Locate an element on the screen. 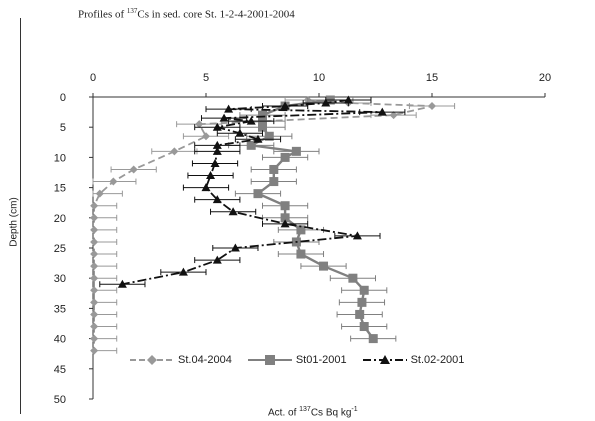 This screenshot has width=595, height=421. y-tick-label: 40 is located at coordinates (60, 340).